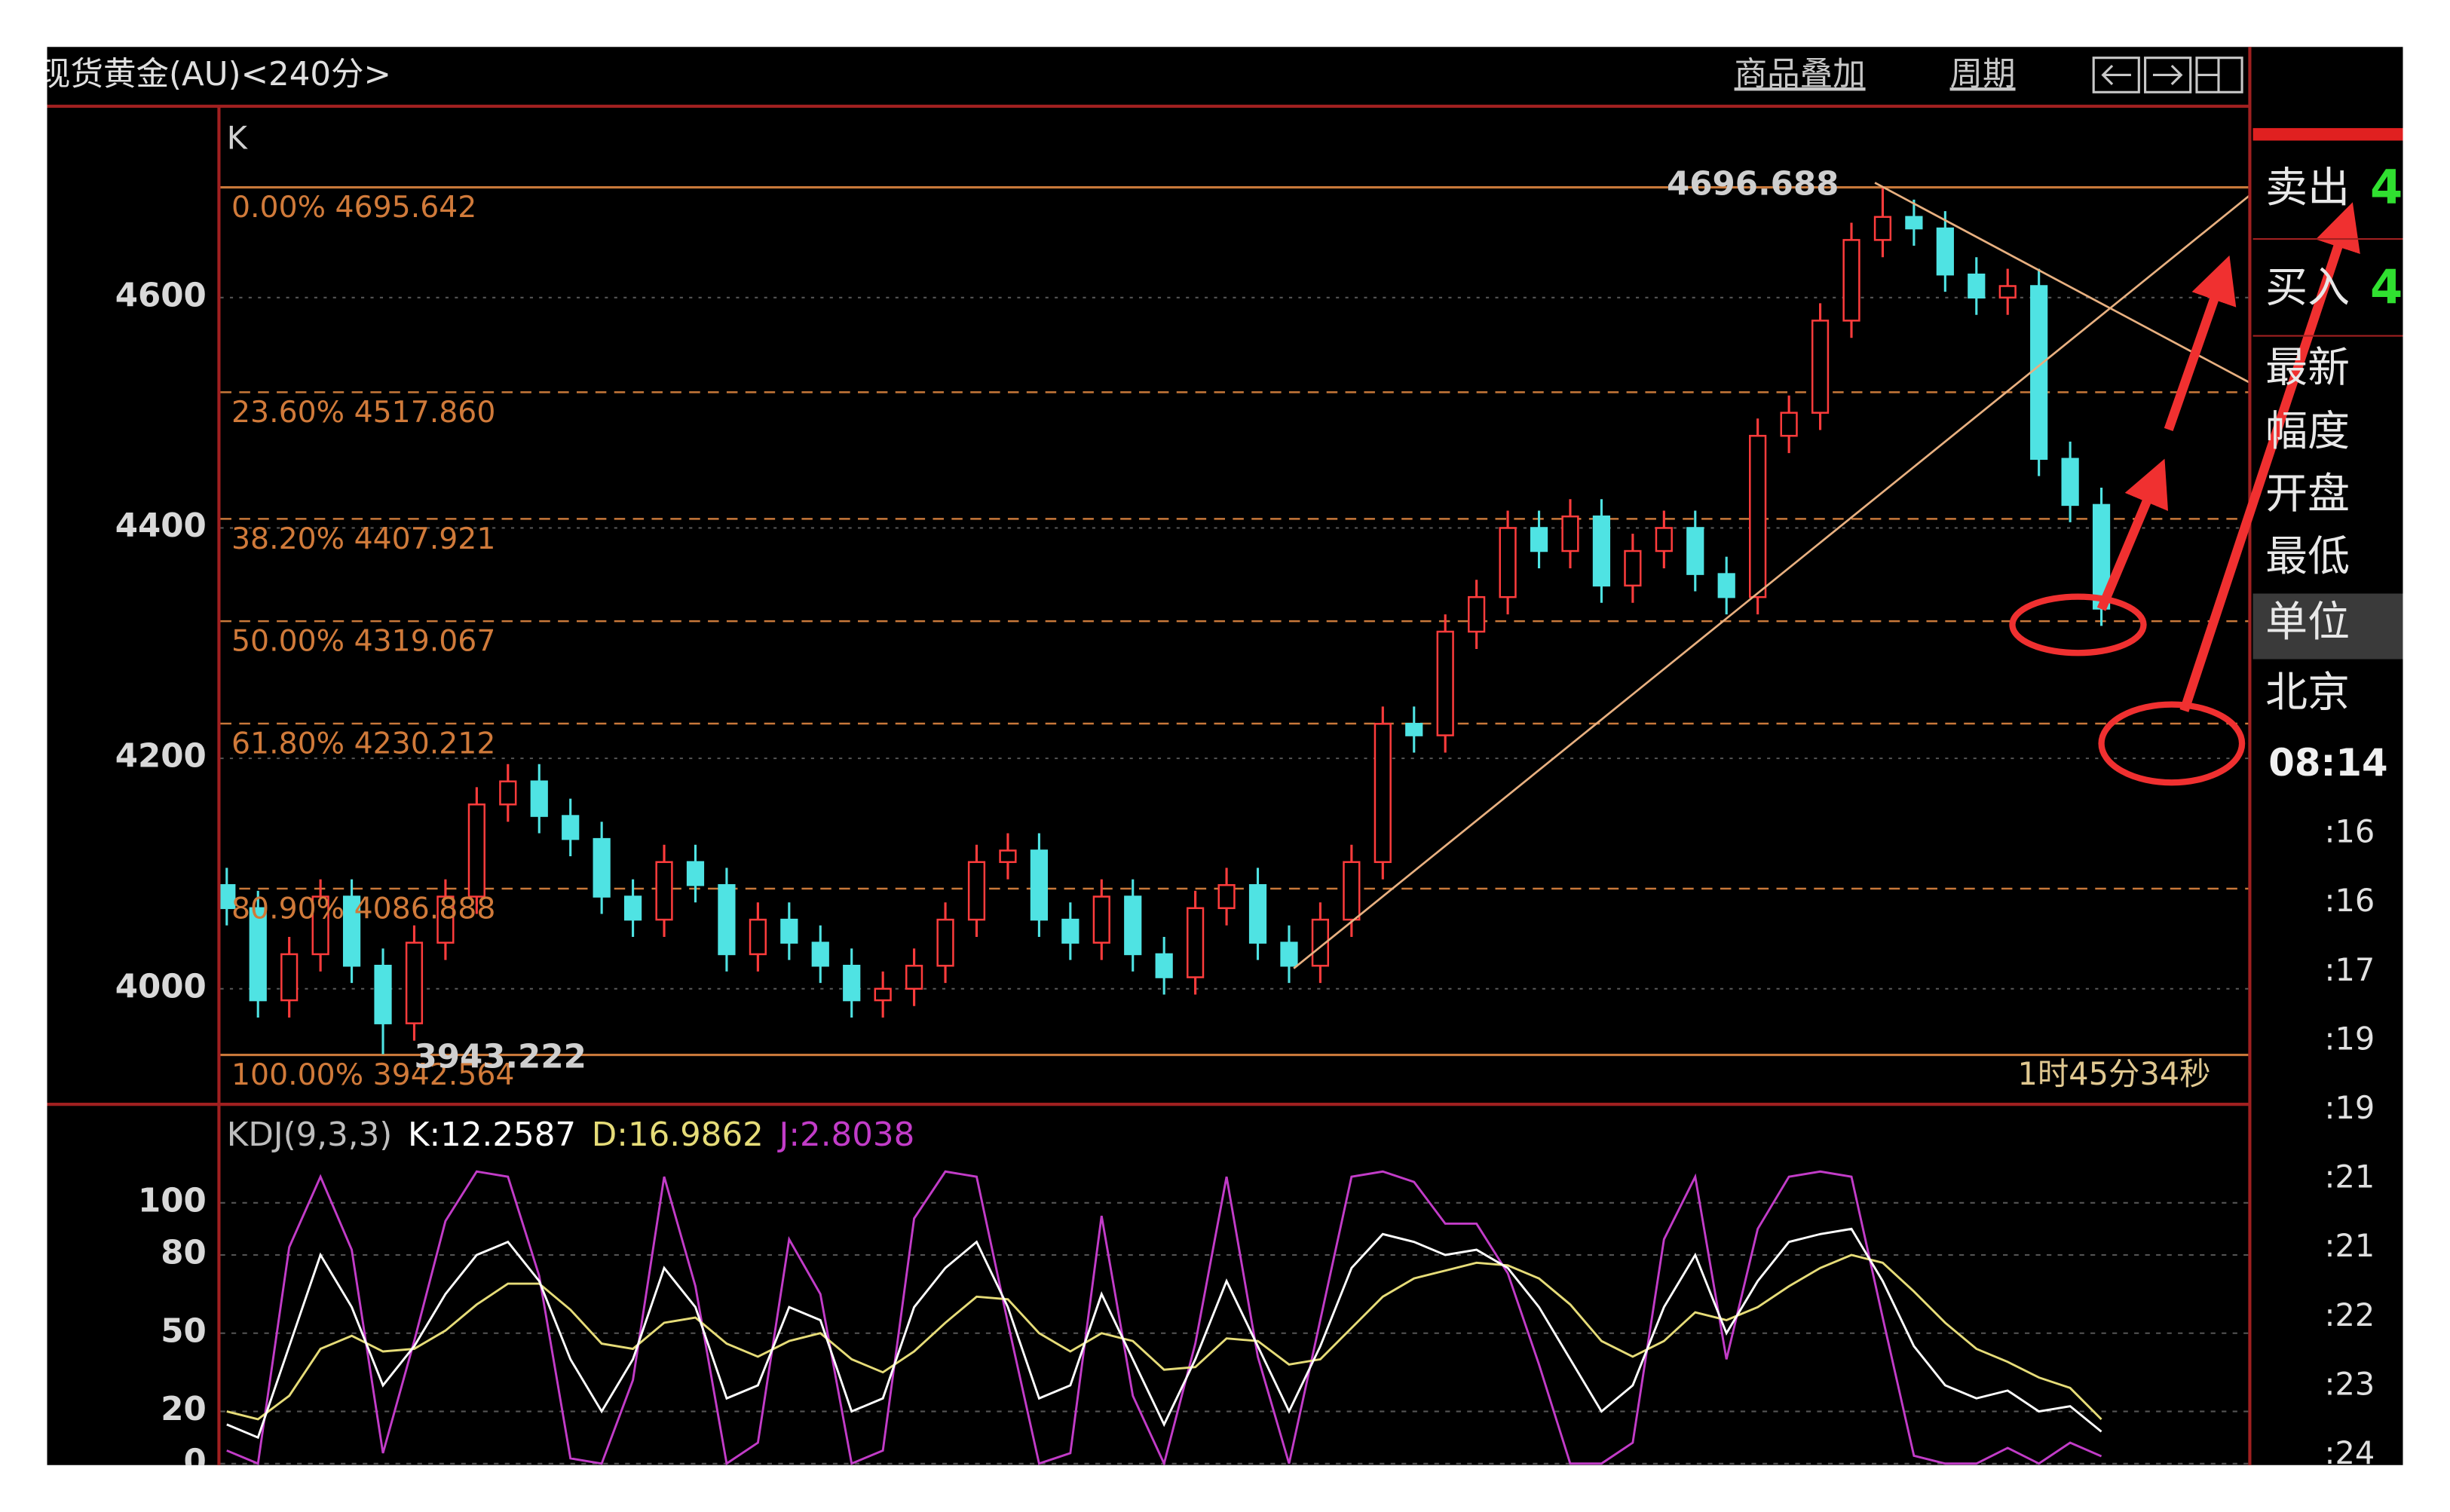 The height and width of the screenshot is (1512, 2450). What do you see at coordinates (2350, 1453) in the screenshot?
I see `tick-time: :24` at bounding box center [2350, 1453].